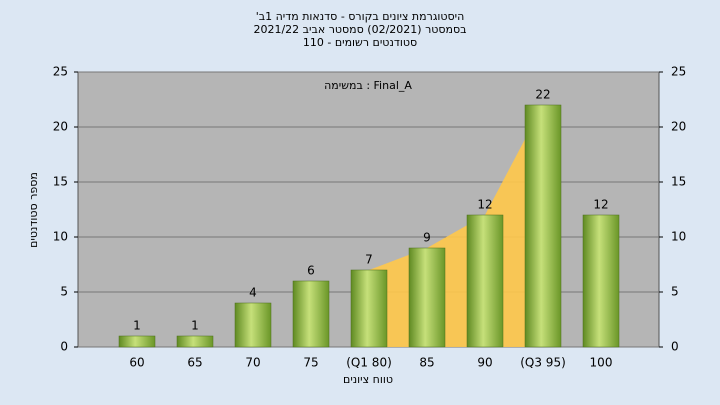  What do you see at coordinates (368, 379) in the screenshot?
I see `x-axis-label: טווח ציונים` at bounding box center [368, 379].